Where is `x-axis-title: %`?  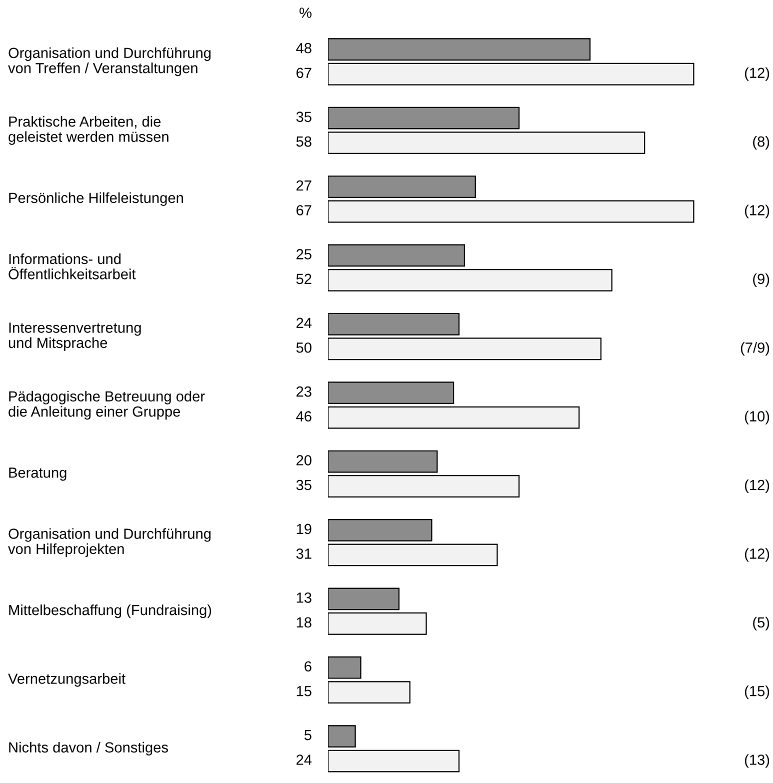
x-axis-title: % is located at coordinates (306, 13).